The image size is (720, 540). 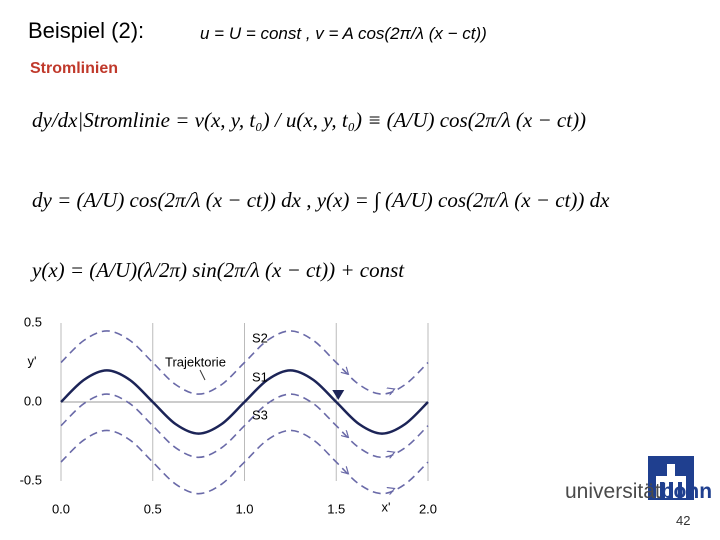 I want to click on x-tick-label: 1.5, so click(x=336, y=508).